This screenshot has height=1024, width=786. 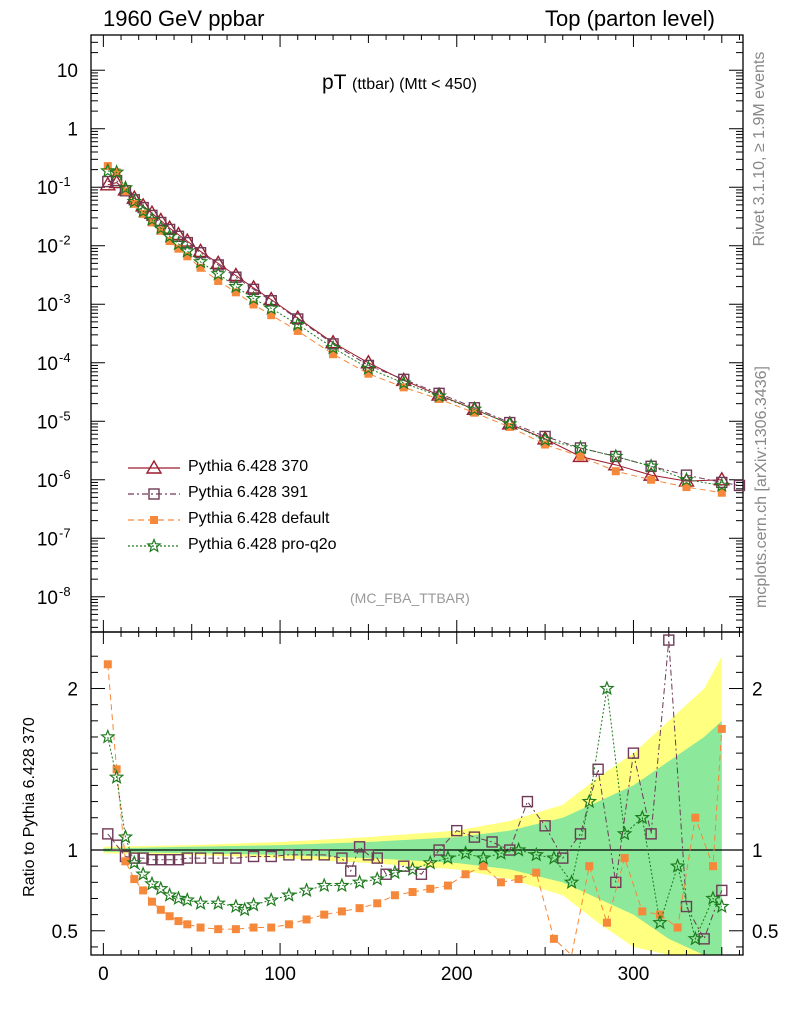 What do you see at coordinates (414, 84) in the screenshot?
I see `plot-title-sub: (ttbar) (Mtt < 450)` at bounding box center [414, 84].